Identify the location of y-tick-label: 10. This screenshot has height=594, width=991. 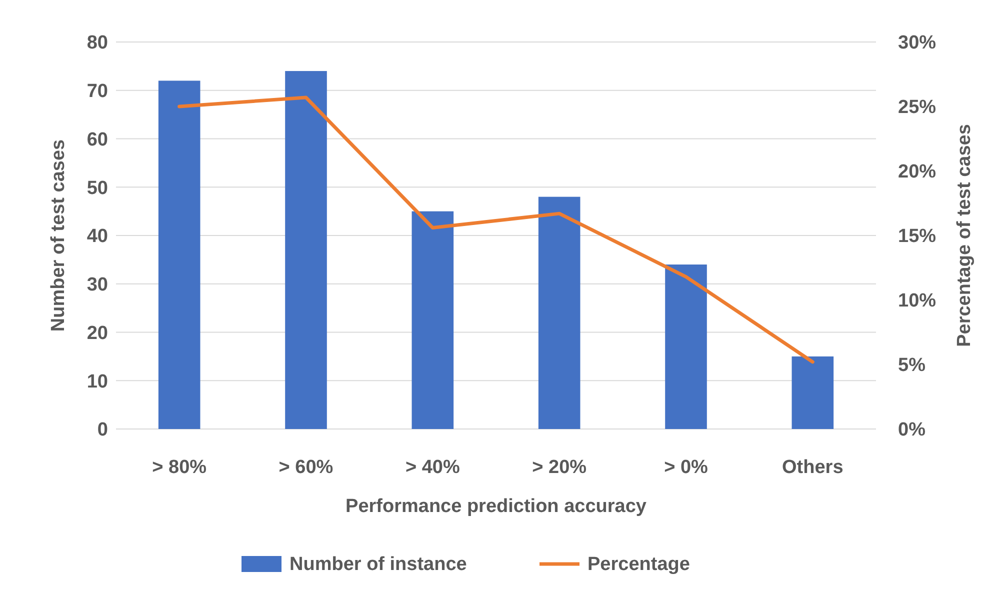
(97, 381).